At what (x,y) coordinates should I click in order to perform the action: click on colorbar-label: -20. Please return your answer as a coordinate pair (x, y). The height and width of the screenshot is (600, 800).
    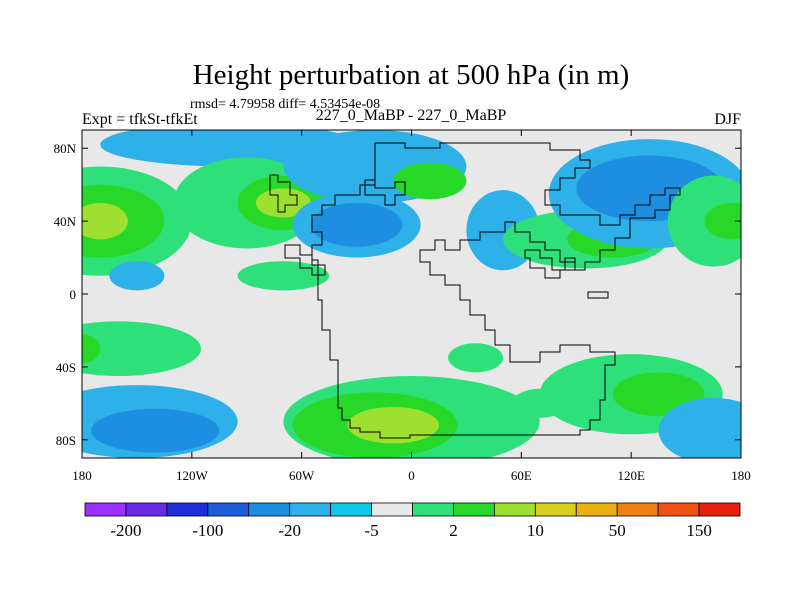
    Looking at the image, I should click on (289, 530).